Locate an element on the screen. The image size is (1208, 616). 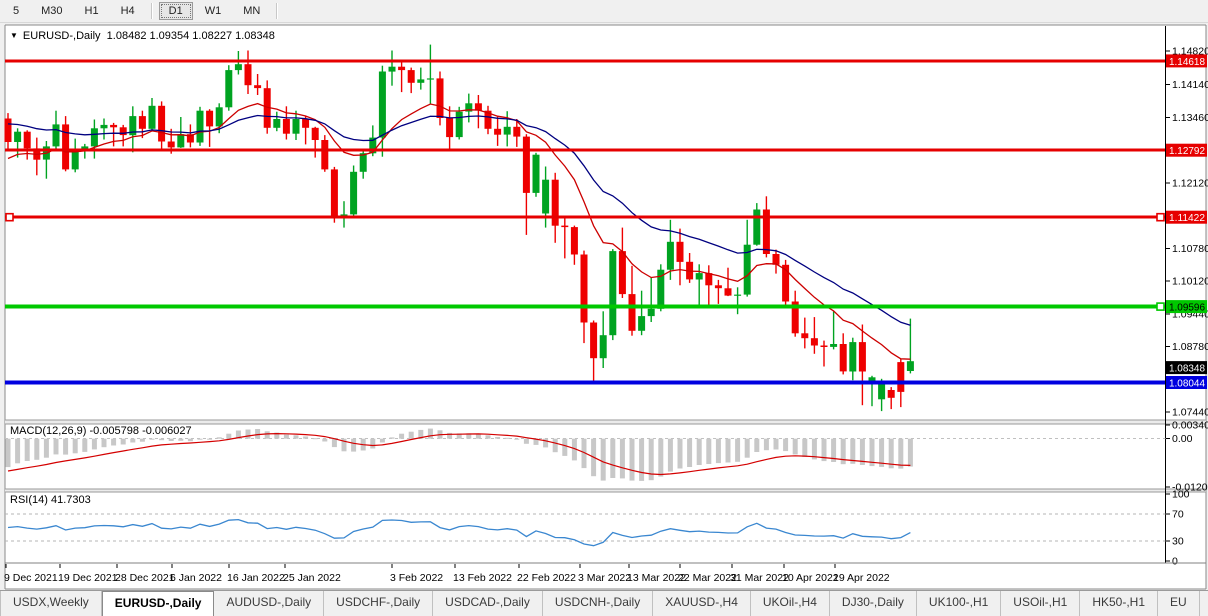
svg-text: 1.13460 is located at coordinates (1190, 118).